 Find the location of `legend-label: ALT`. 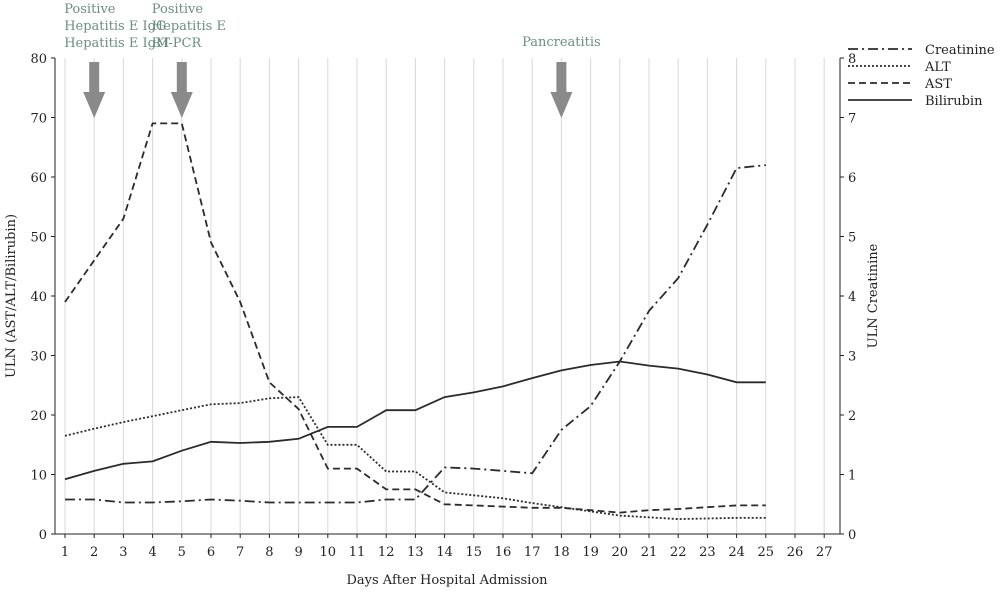

legend-label: ALT is located at coordinates (937, 67).